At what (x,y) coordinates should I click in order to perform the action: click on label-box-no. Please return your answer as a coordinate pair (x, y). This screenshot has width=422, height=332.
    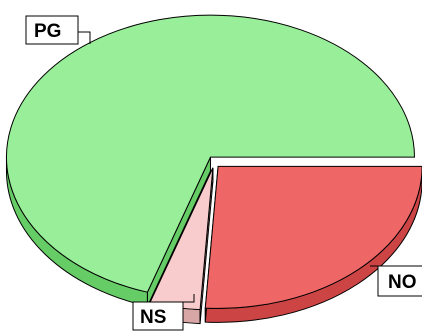
    Looking at the image, I should click on (399, 281).